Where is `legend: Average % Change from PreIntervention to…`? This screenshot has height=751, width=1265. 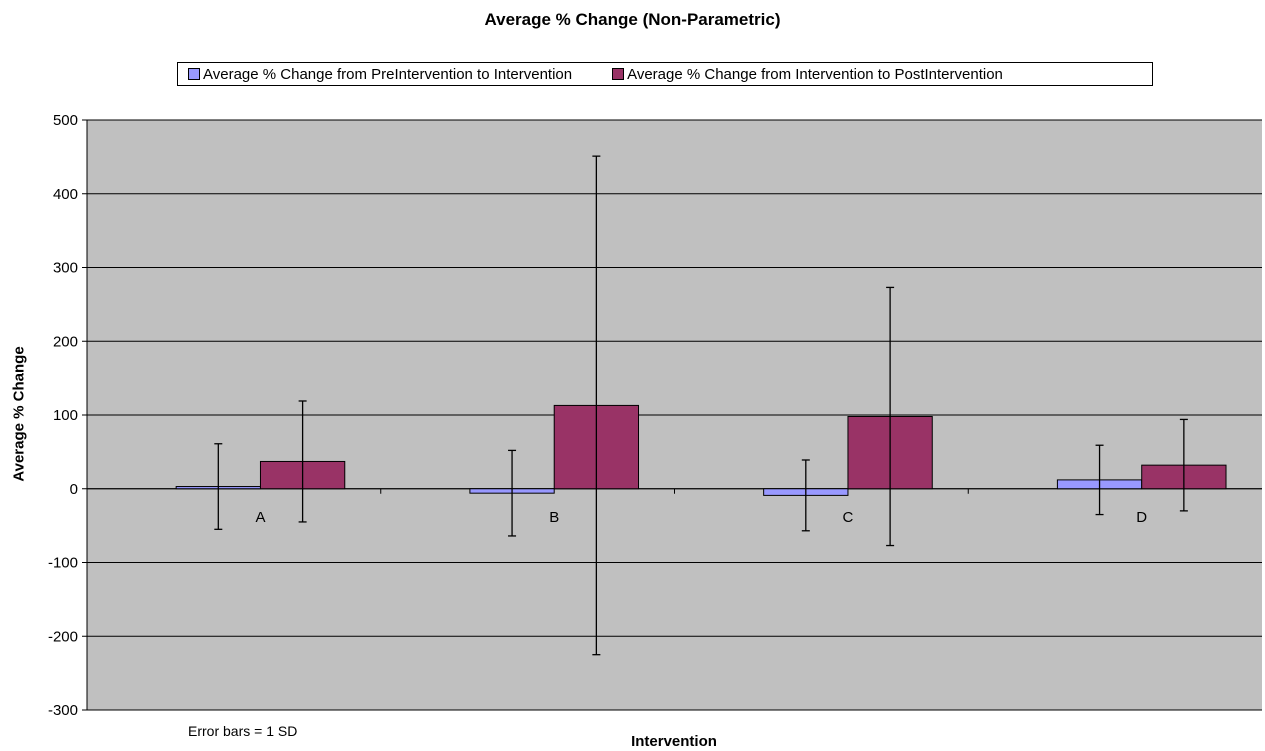
legend: Average % Change from PreIntervention to… is located at coordinates (665, 74).